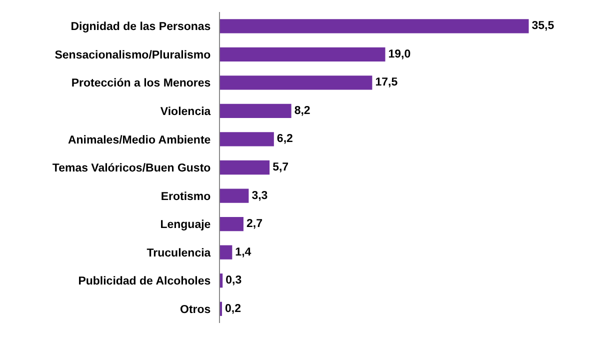 This screenshot has width=600, height=341. Describe the element at coordinates (141, 84) in the screenshot. I see `y-tick-label: Protección a los Menores` at that location.